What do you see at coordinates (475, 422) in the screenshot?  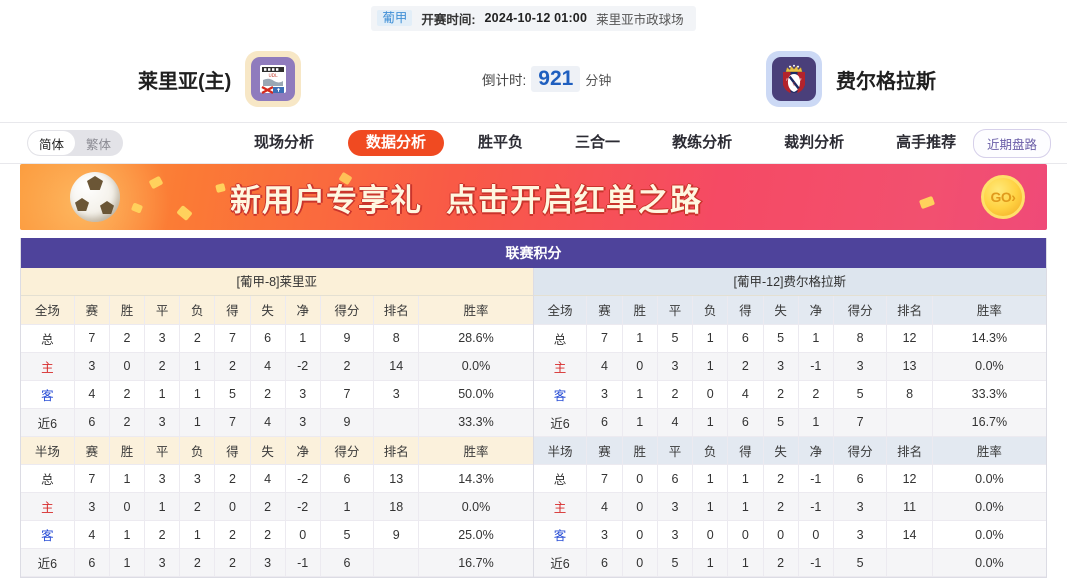 I see `table-cell: 33.3%` at bounding box center [475, 422].